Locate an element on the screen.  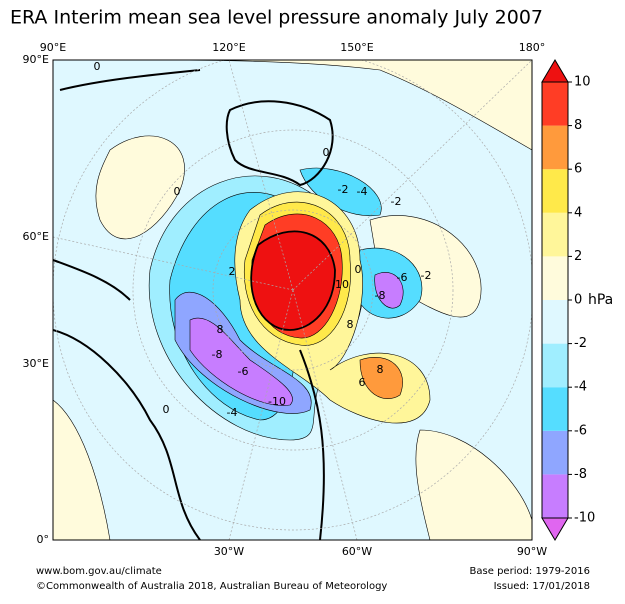
colorbar-tick-label: 2 is located at coordinates (578, 256).